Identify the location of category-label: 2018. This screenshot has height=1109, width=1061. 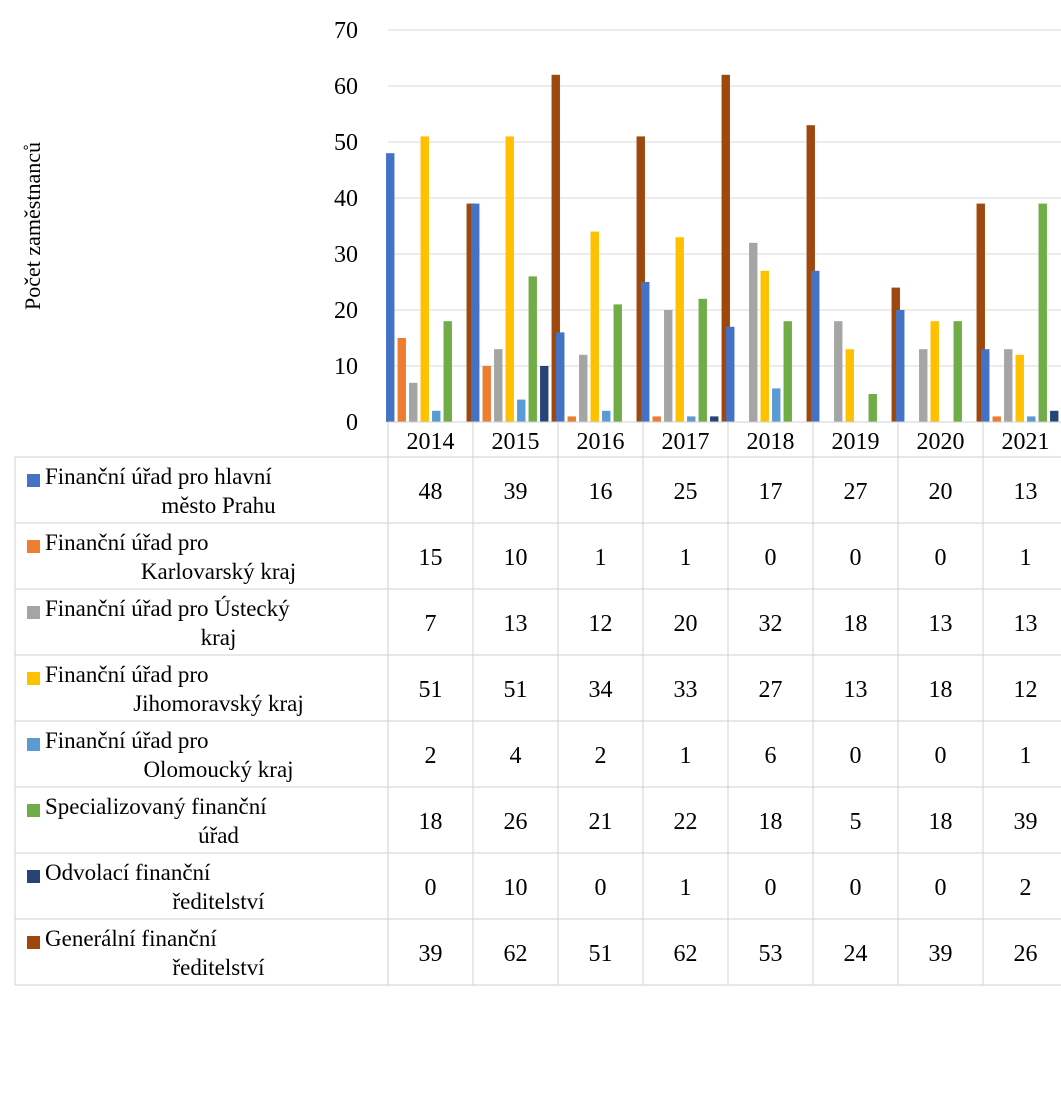
(771, 442).